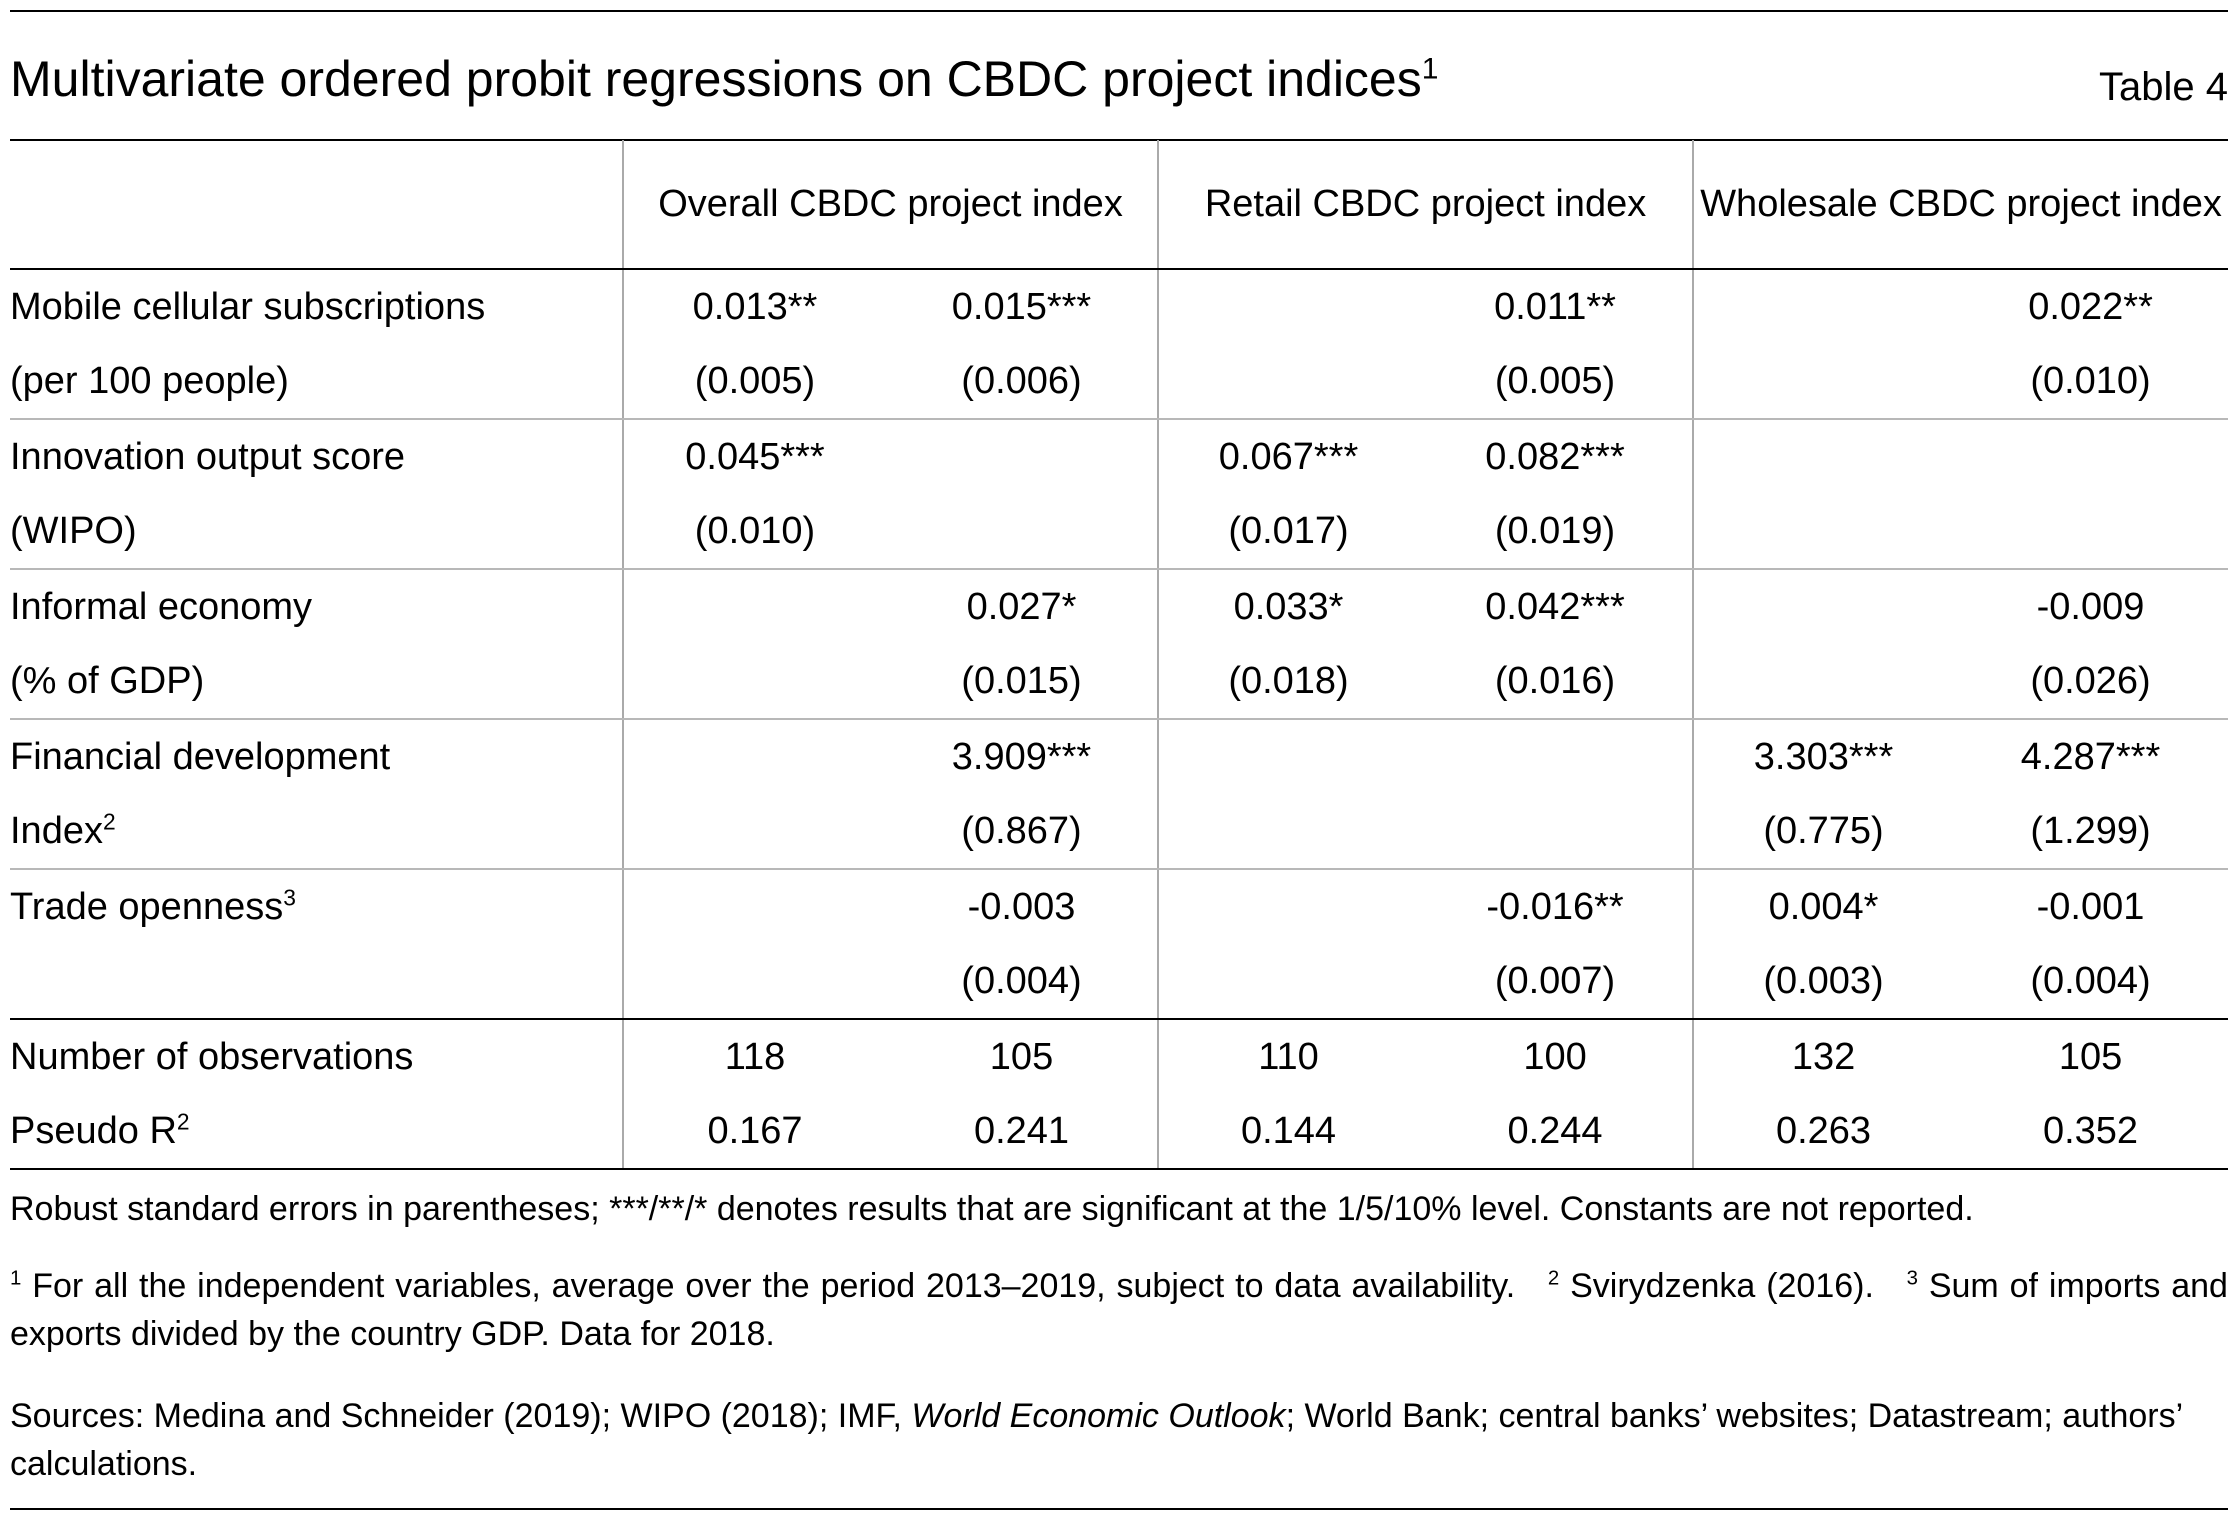 This screenshot has width=2240, height=1516. Describe the element at coordinates (1555, 456) in the screenshot. I see `coef-row-2-col-4: 0.082***` at that location.